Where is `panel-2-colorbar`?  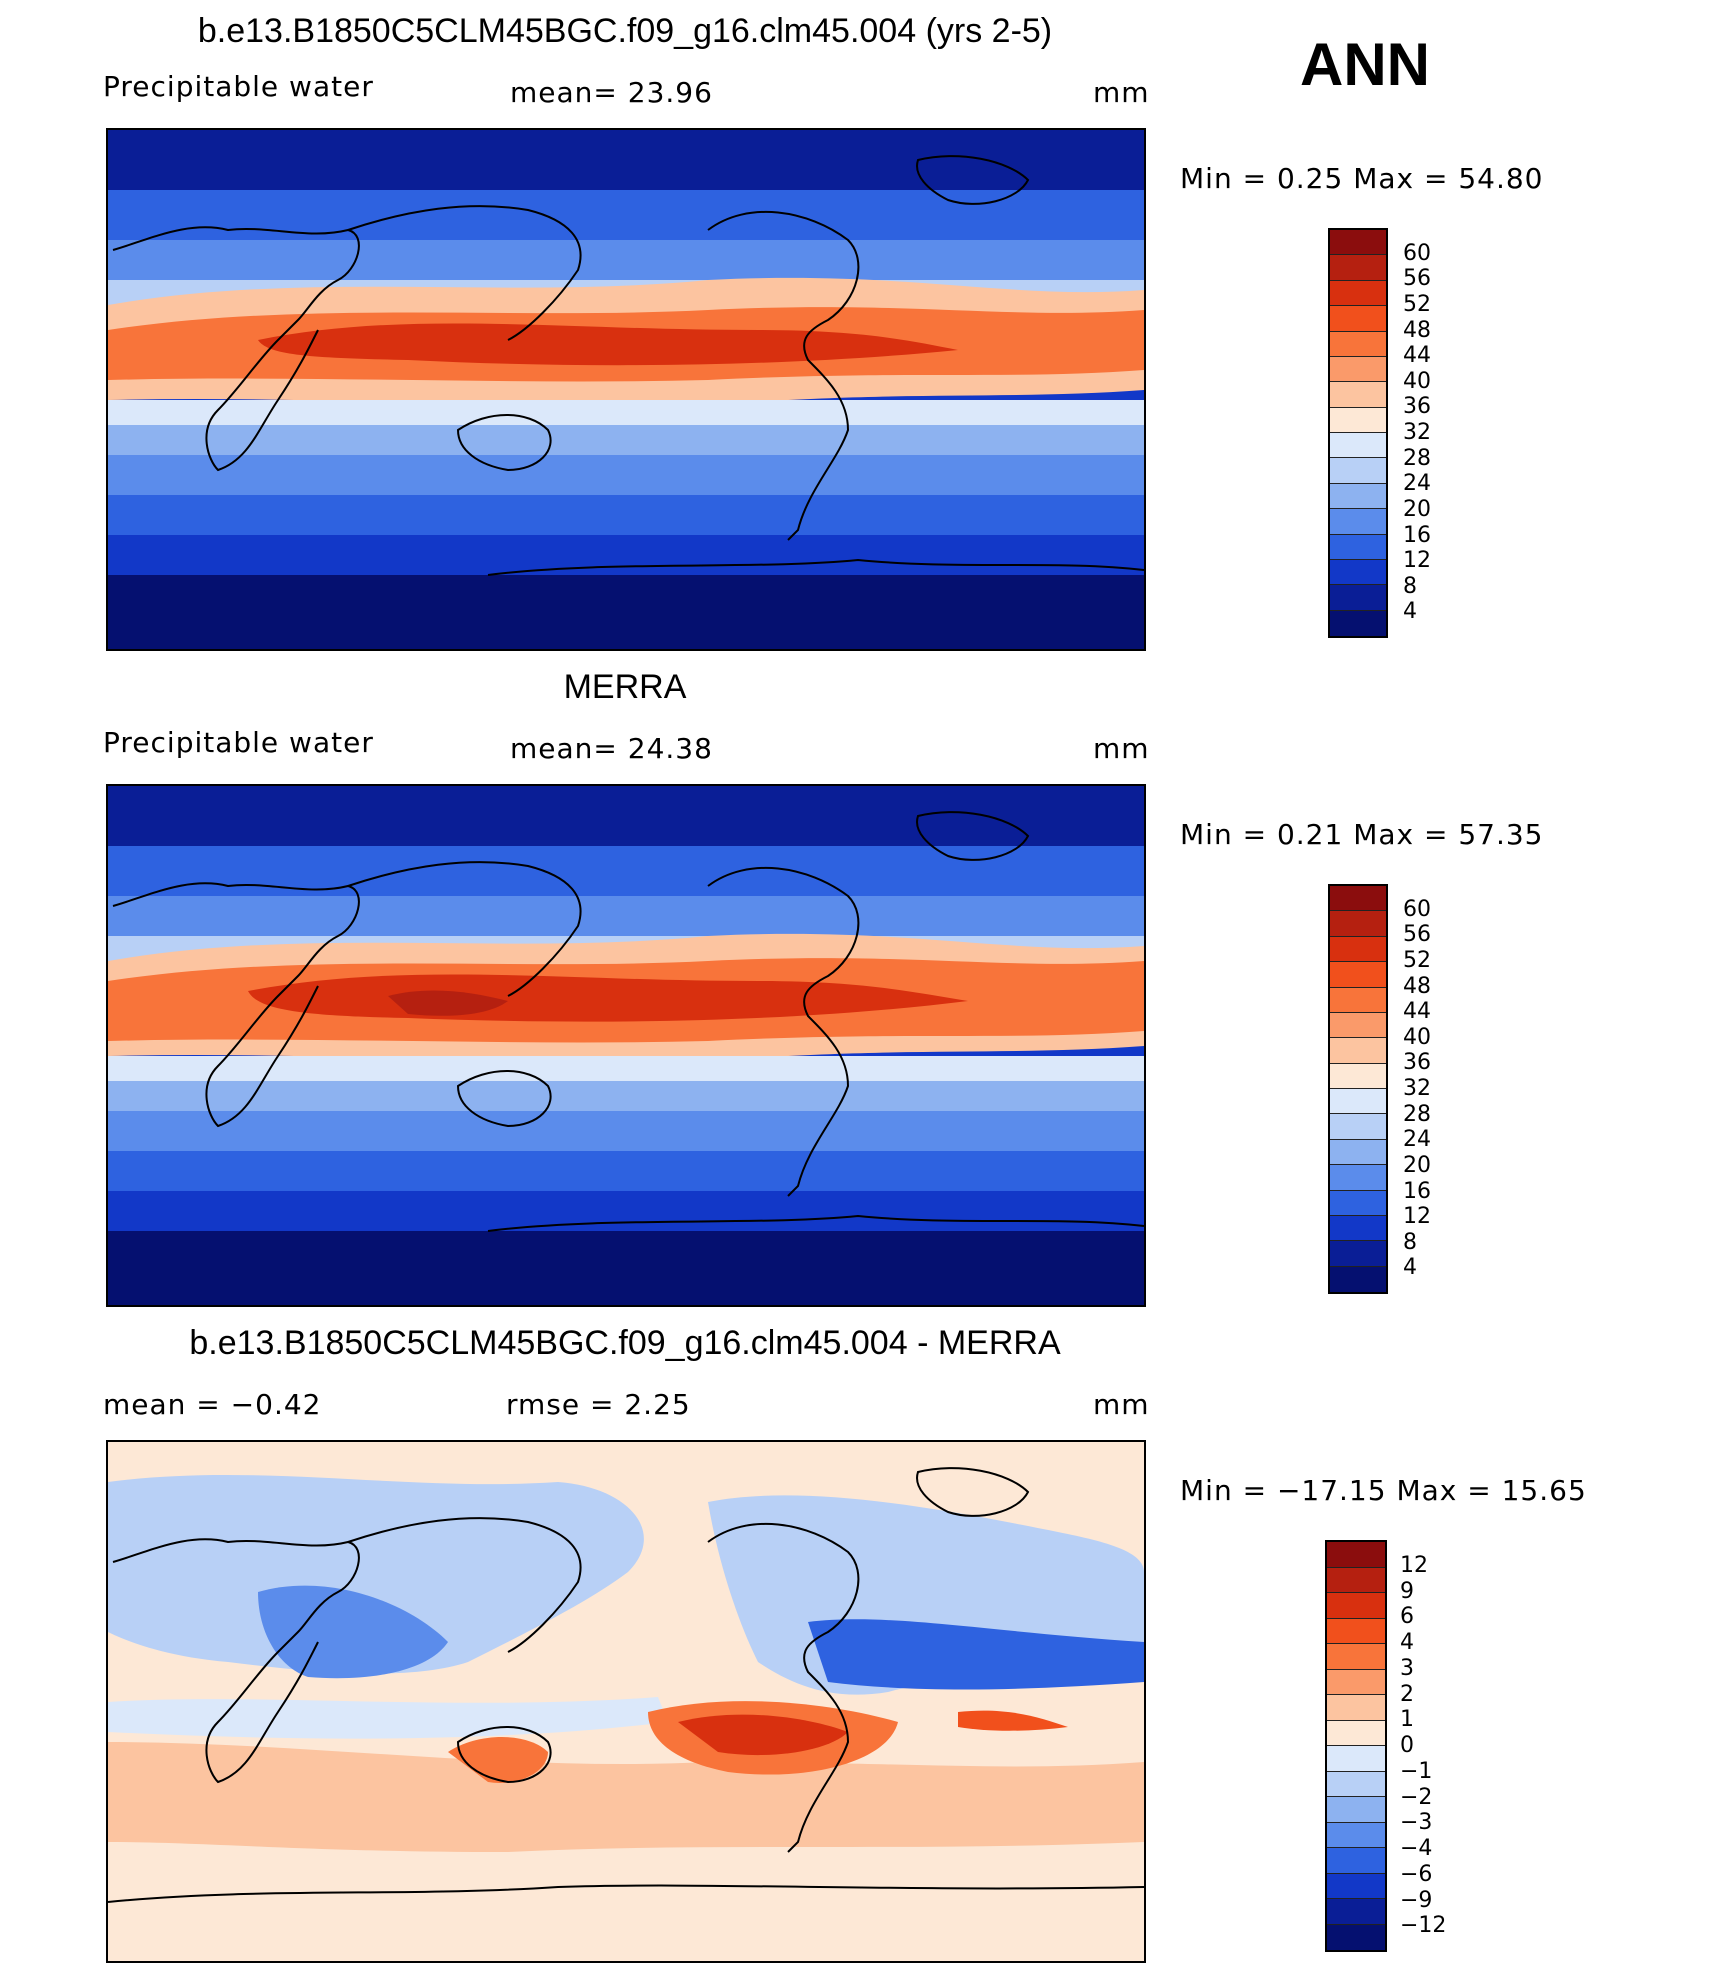
panel-2-colorbar is located at coordinates (1358, 1089).